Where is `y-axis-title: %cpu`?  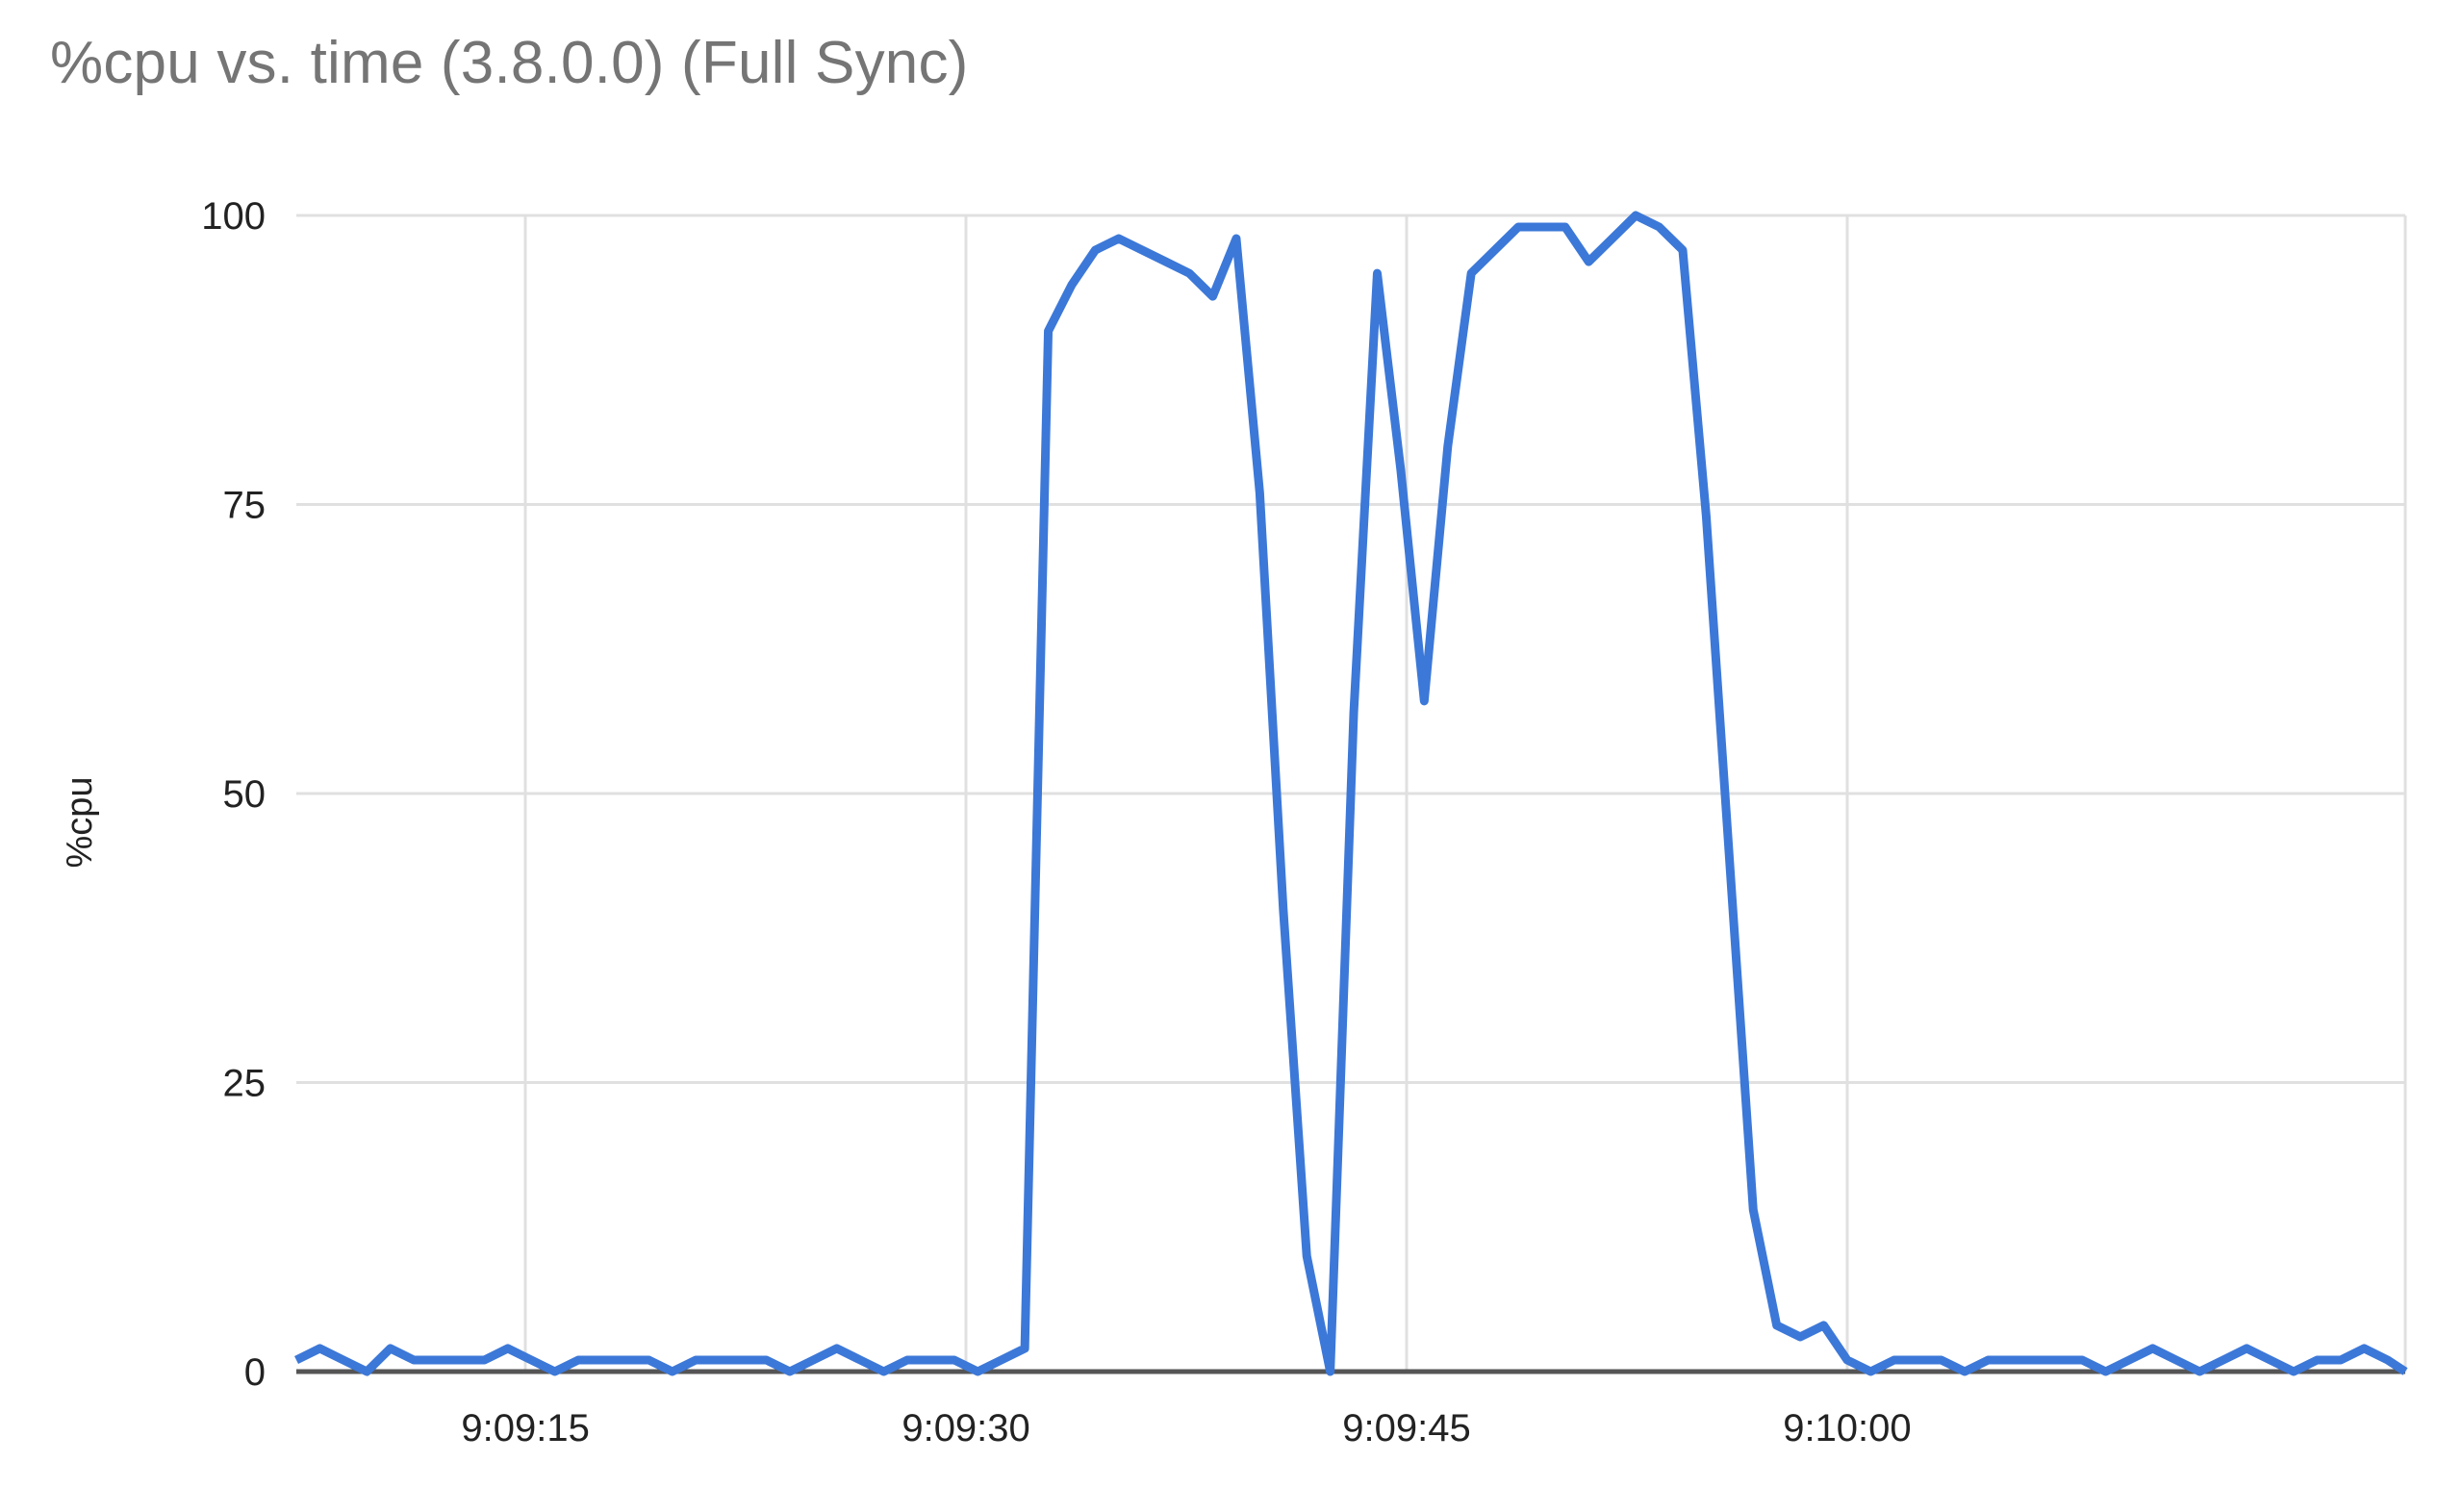
y-axis-title: %cpu is located at coordinates (80, 822).